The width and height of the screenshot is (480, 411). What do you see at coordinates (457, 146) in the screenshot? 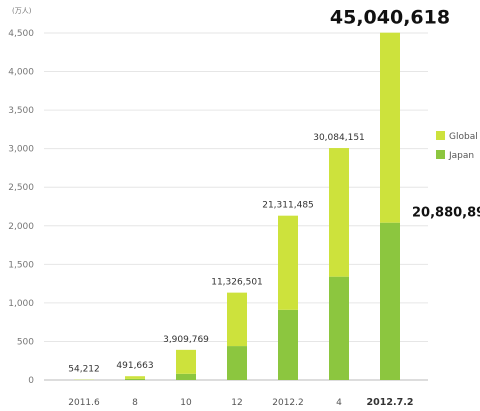
I see `legend: Global Japan` at bounding box center [457, 146].